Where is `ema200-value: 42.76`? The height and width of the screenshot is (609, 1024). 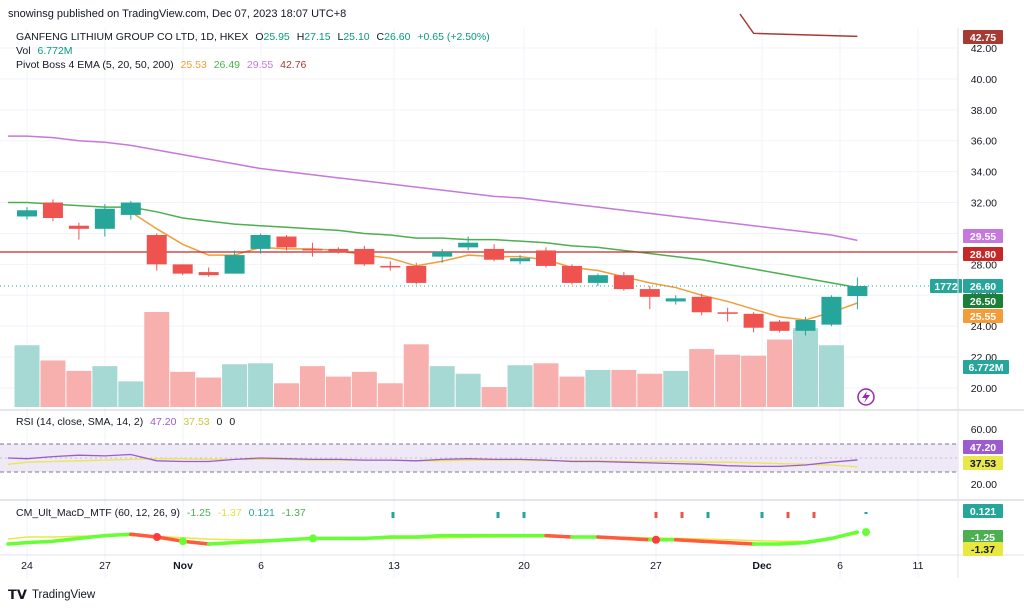
ema200-value: 42.76 is located at coordinates (293, 65).